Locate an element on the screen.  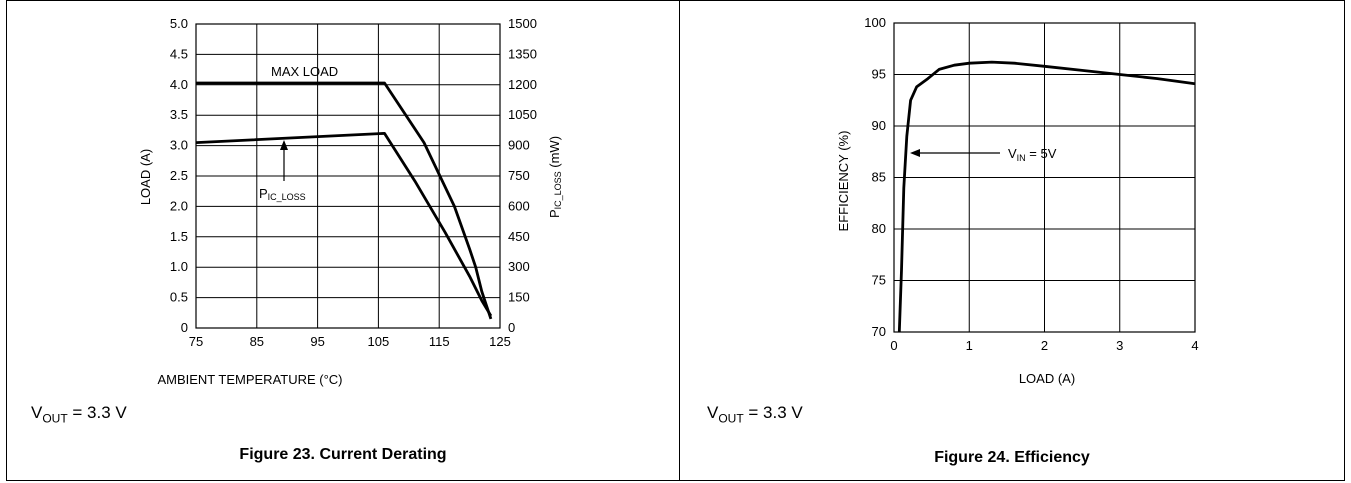
x-tick-label: 125 is located at coordinates (500, 341).